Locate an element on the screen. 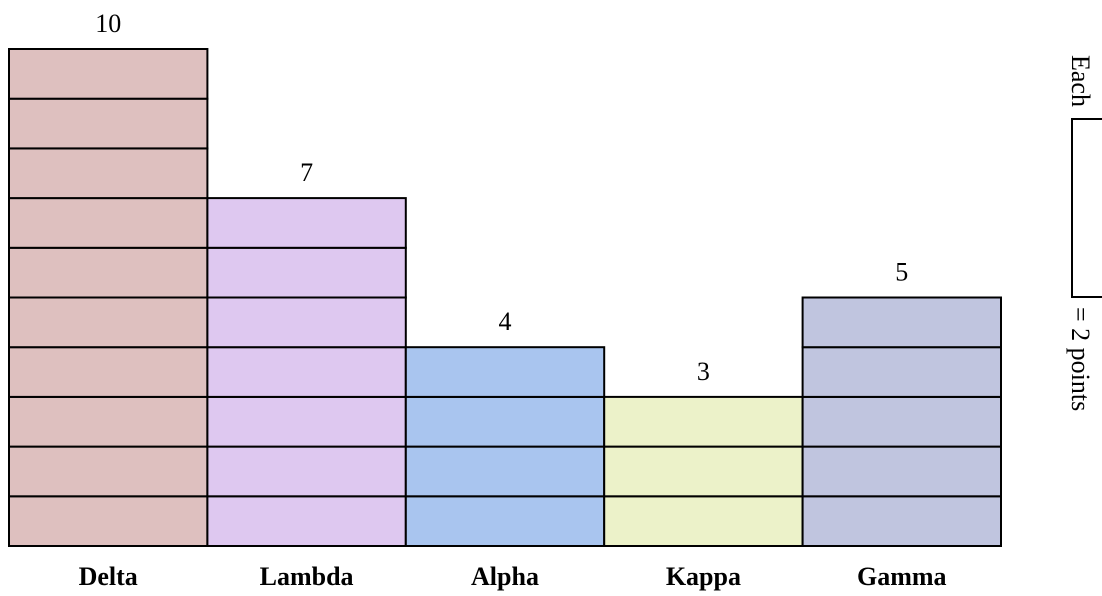 The image size is (1102, 596). category-label-kappa: Kappa is located at coordinates (703, 576).